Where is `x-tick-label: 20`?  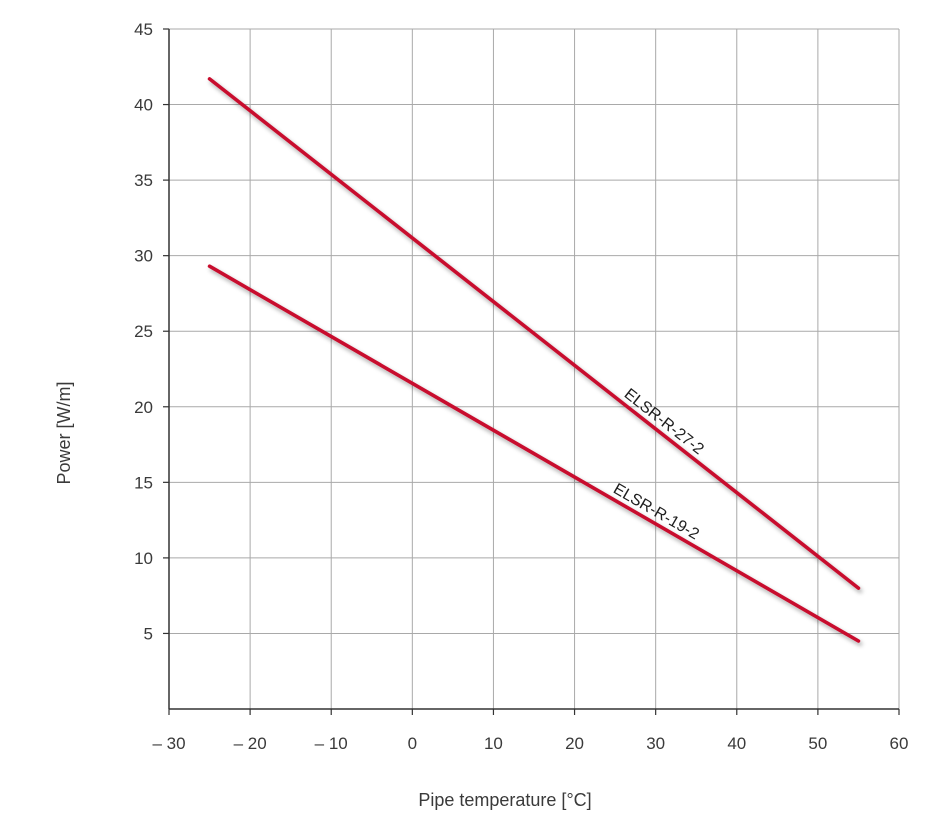
x-tick-label: 20 is located at coordinates (574, 743).